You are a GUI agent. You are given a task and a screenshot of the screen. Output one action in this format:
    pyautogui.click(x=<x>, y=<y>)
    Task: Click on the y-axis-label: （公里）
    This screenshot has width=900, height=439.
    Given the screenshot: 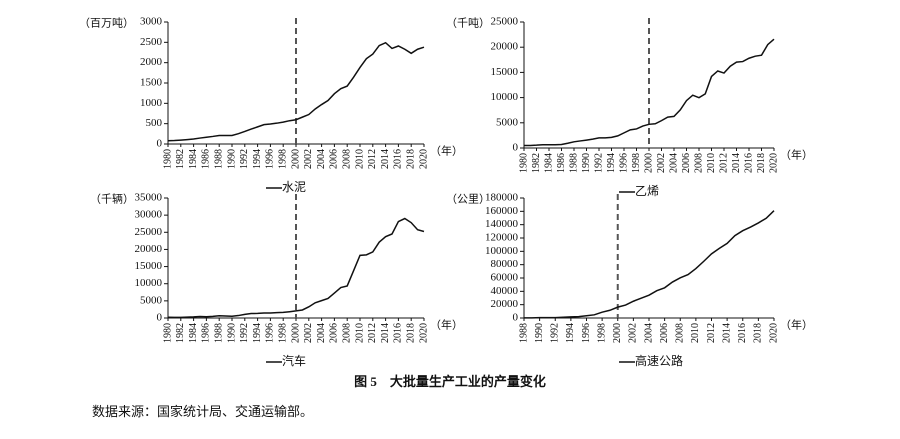 What is the action you would take?
    pyautogui.click(x=468, y=199)
    